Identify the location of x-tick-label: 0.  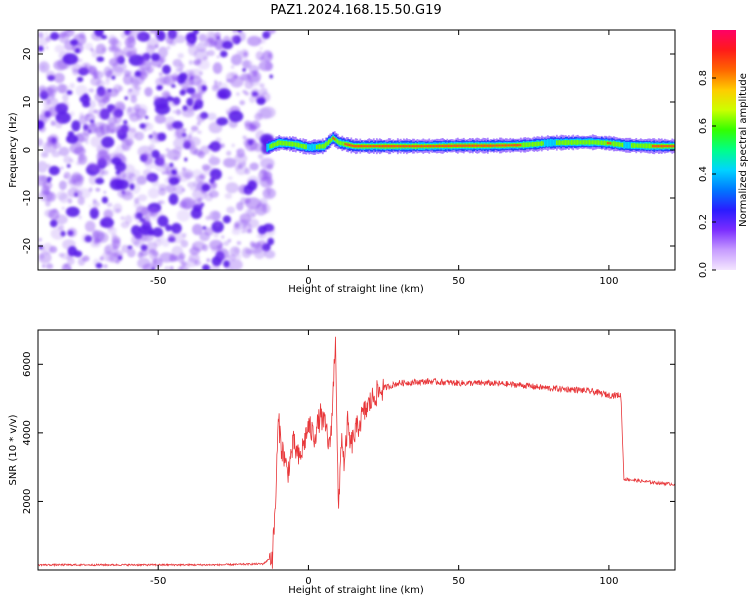
(308, 581).